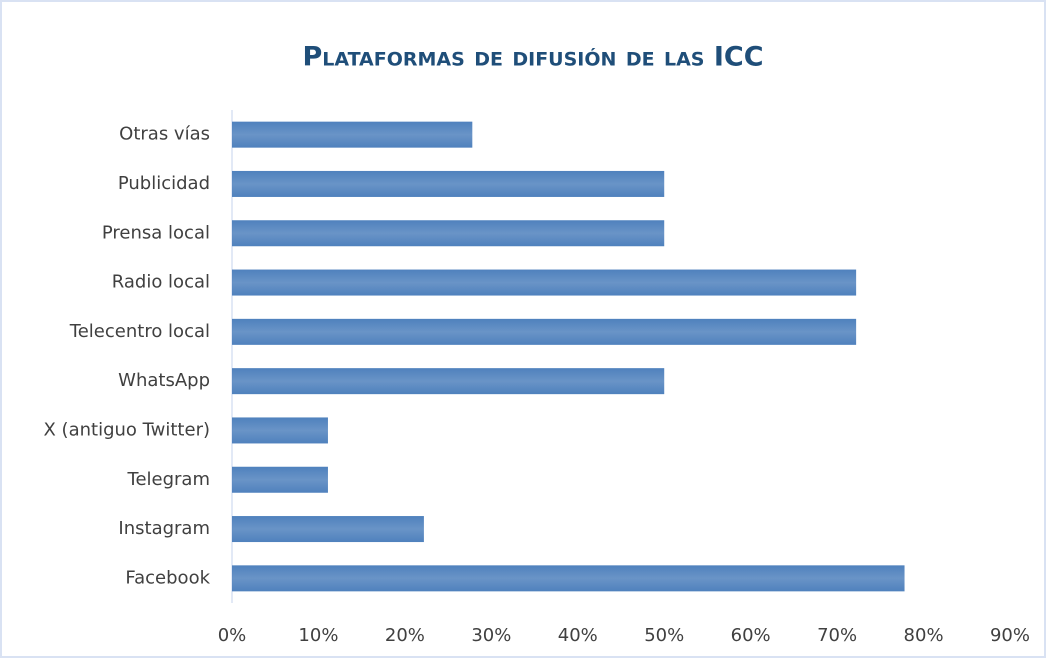 The image size is (1046, 658). Describe the element at coordinates (1010, 635) in the screenshot. I see `x-tick-label: 90%` at that location.